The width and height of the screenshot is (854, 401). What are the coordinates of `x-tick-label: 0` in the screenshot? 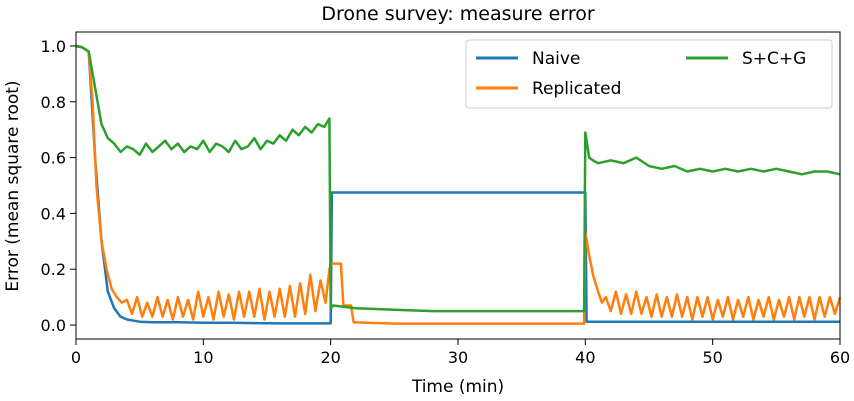 It's located at (76, 357).